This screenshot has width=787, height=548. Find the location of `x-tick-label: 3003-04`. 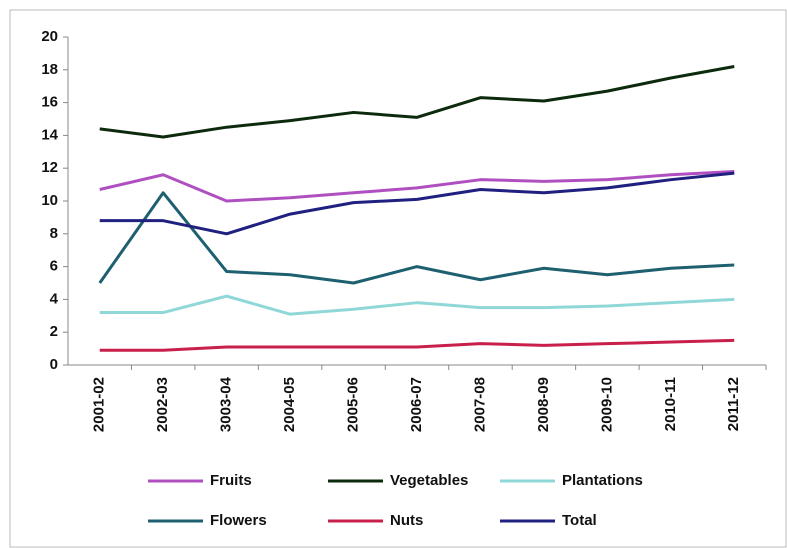

x-tick-label: 3003-04 is located at coordinates (226, 404).